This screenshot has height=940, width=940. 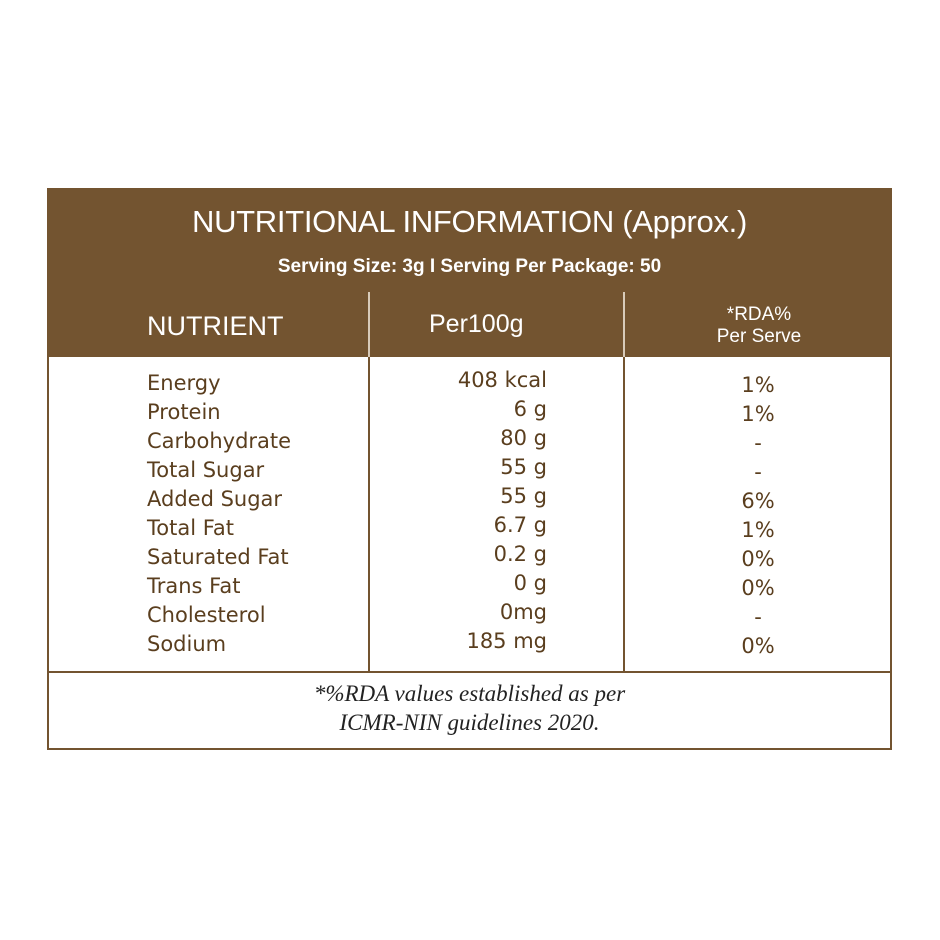 I want to click on table-row: Energy 408 kcal 1%, so click(x=469, y=384).